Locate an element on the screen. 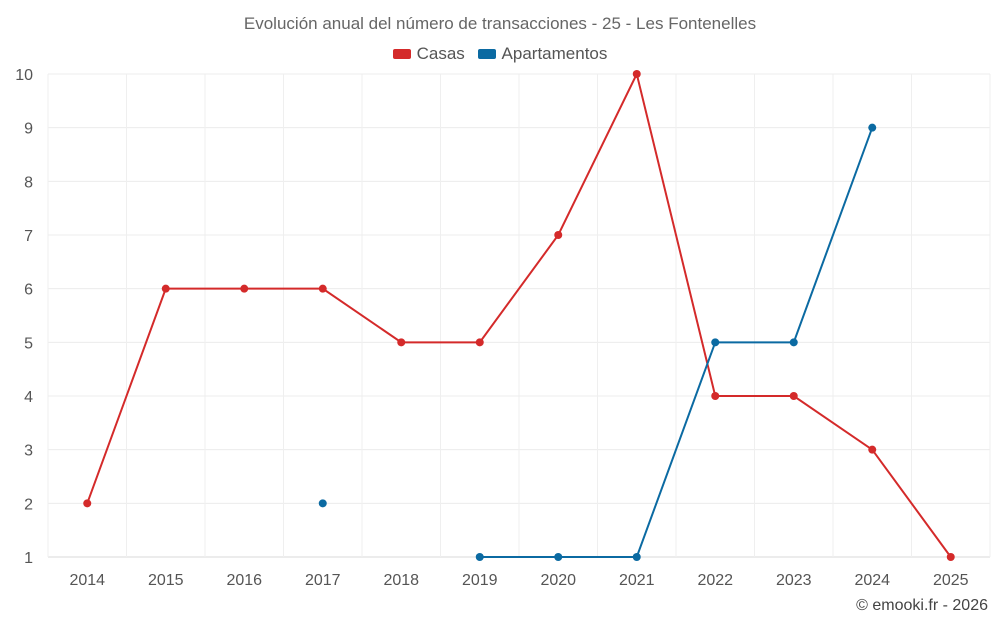 This screenshot has height=625, width=1000. x-tick-label: 2025 is located at coordinates (951, 580).